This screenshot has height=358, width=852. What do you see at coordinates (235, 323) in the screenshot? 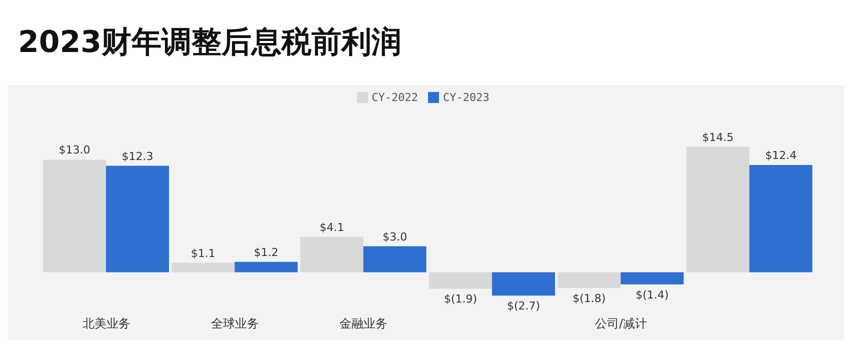
I see `x-tick-label: 全球业务` at bounding box center [235, 323].